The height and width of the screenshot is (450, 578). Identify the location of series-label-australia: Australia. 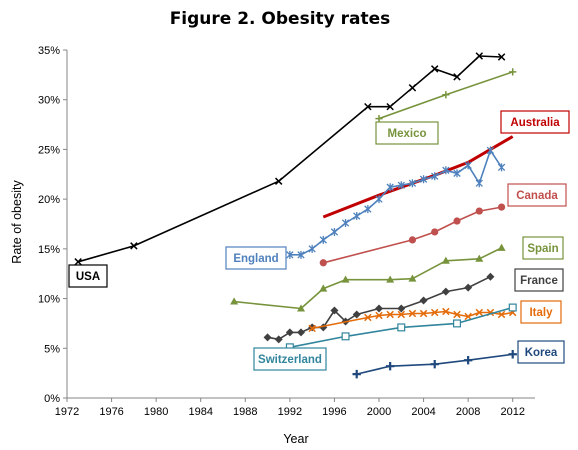
(535, 122).